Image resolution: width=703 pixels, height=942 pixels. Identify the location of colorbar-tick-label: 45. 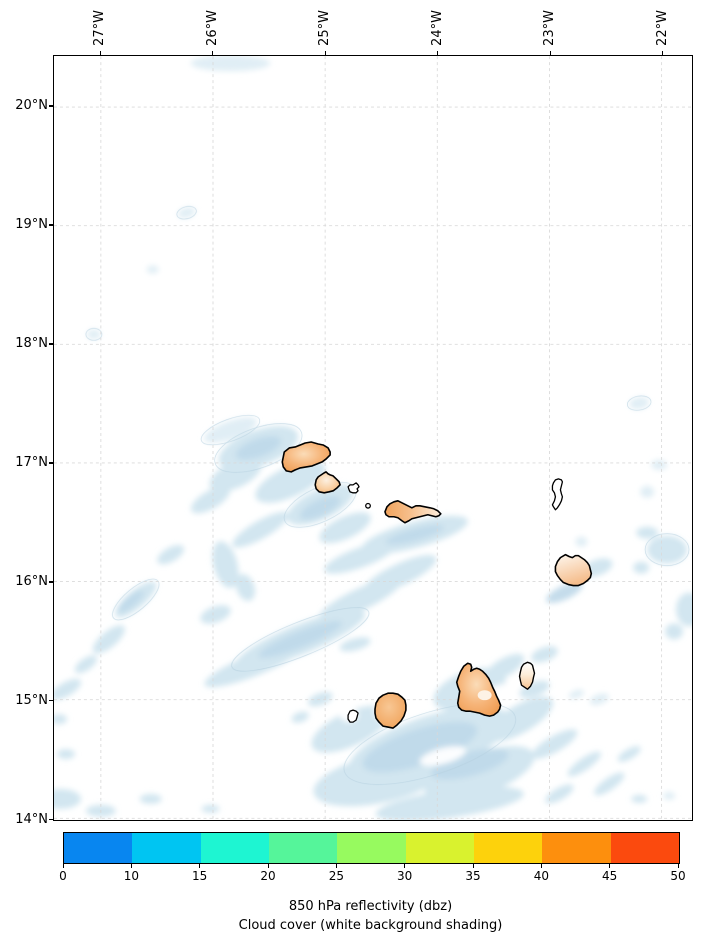
(610, 876).